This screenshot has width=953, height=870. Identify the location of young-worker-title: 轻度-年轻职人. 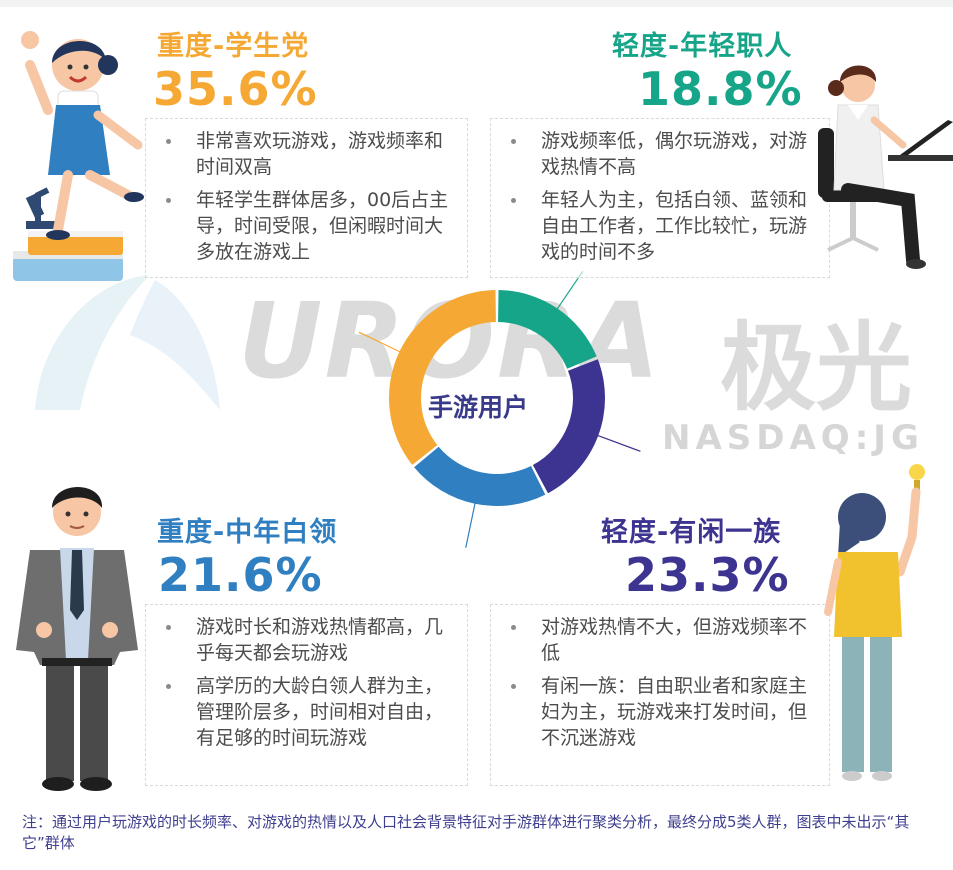
(702, 46).